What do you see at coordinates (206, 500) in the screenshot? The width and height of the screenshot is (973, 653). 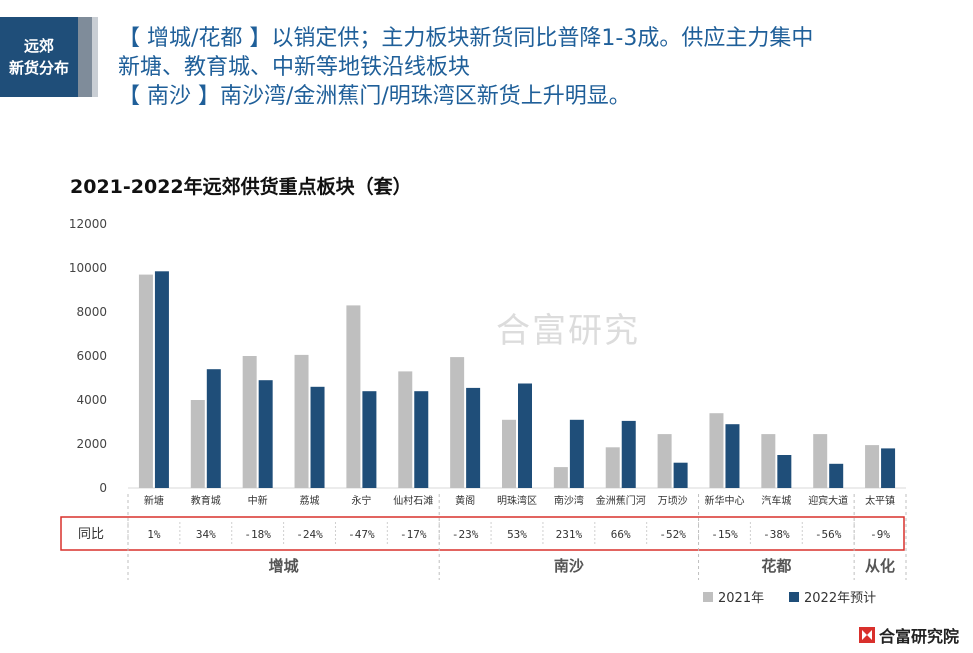 I see `x-tick-label: 教育城` at bounding box center [206, 500].